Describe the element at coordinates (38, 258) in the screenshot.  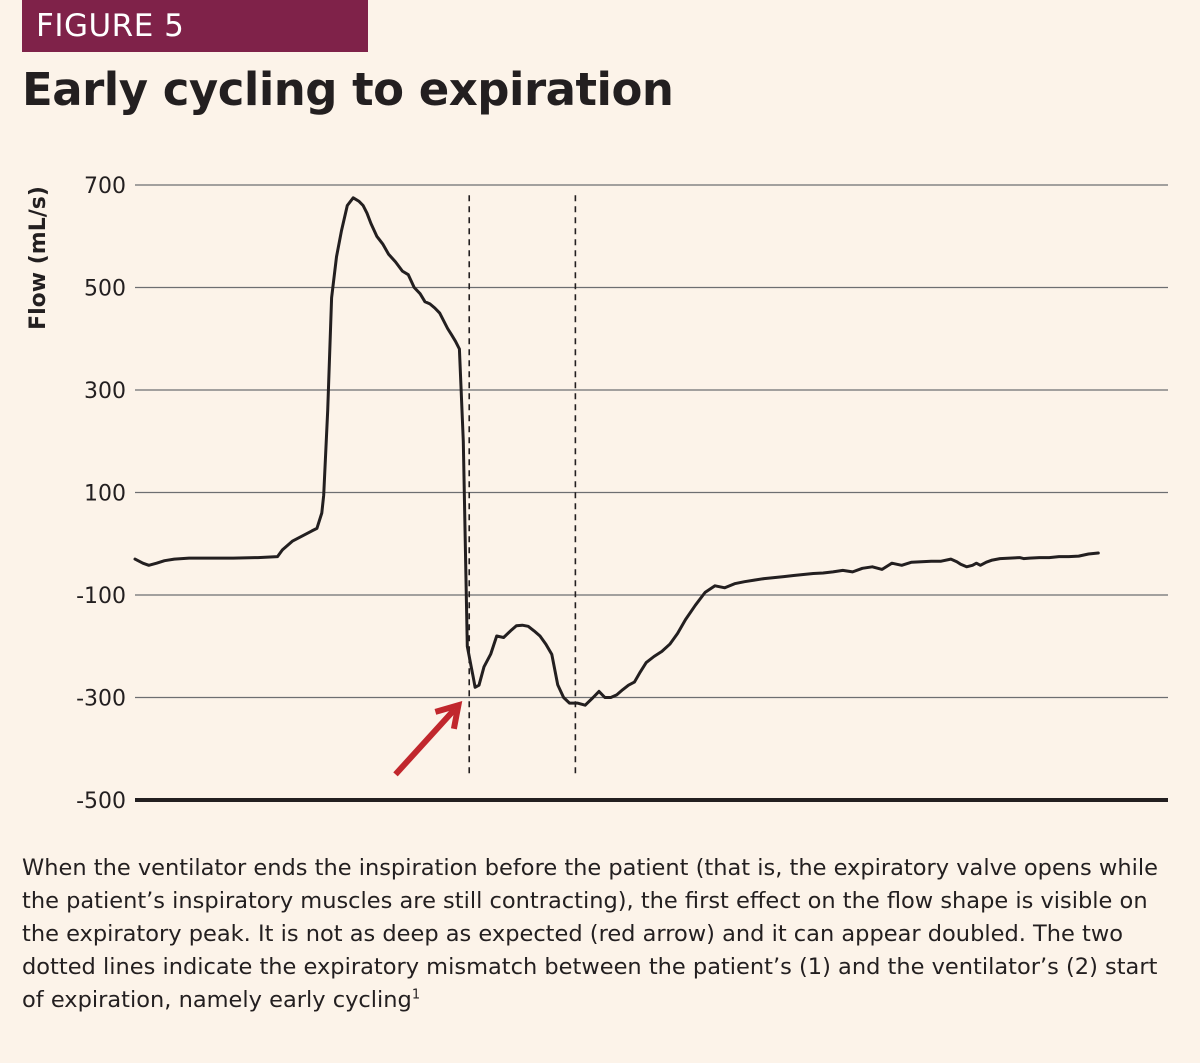
I see `y-axis-label: Flow (mL/s)` at that location.